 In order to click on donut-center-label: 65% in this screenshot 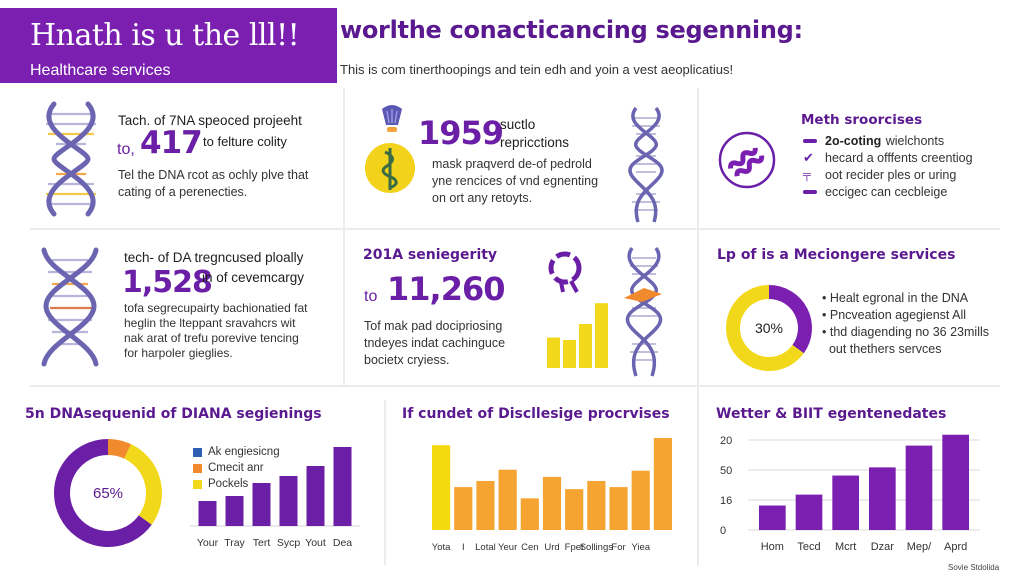, I will do `click(108, 493)`.